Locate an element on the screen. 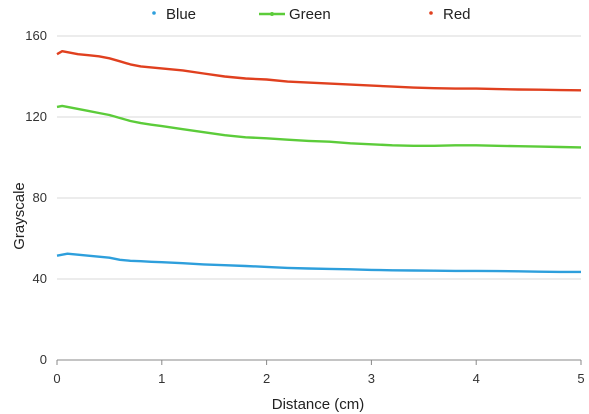 The width and height of the screenshot is (589, 414). legend-item-red: Red is located at coordinates (450, 14).